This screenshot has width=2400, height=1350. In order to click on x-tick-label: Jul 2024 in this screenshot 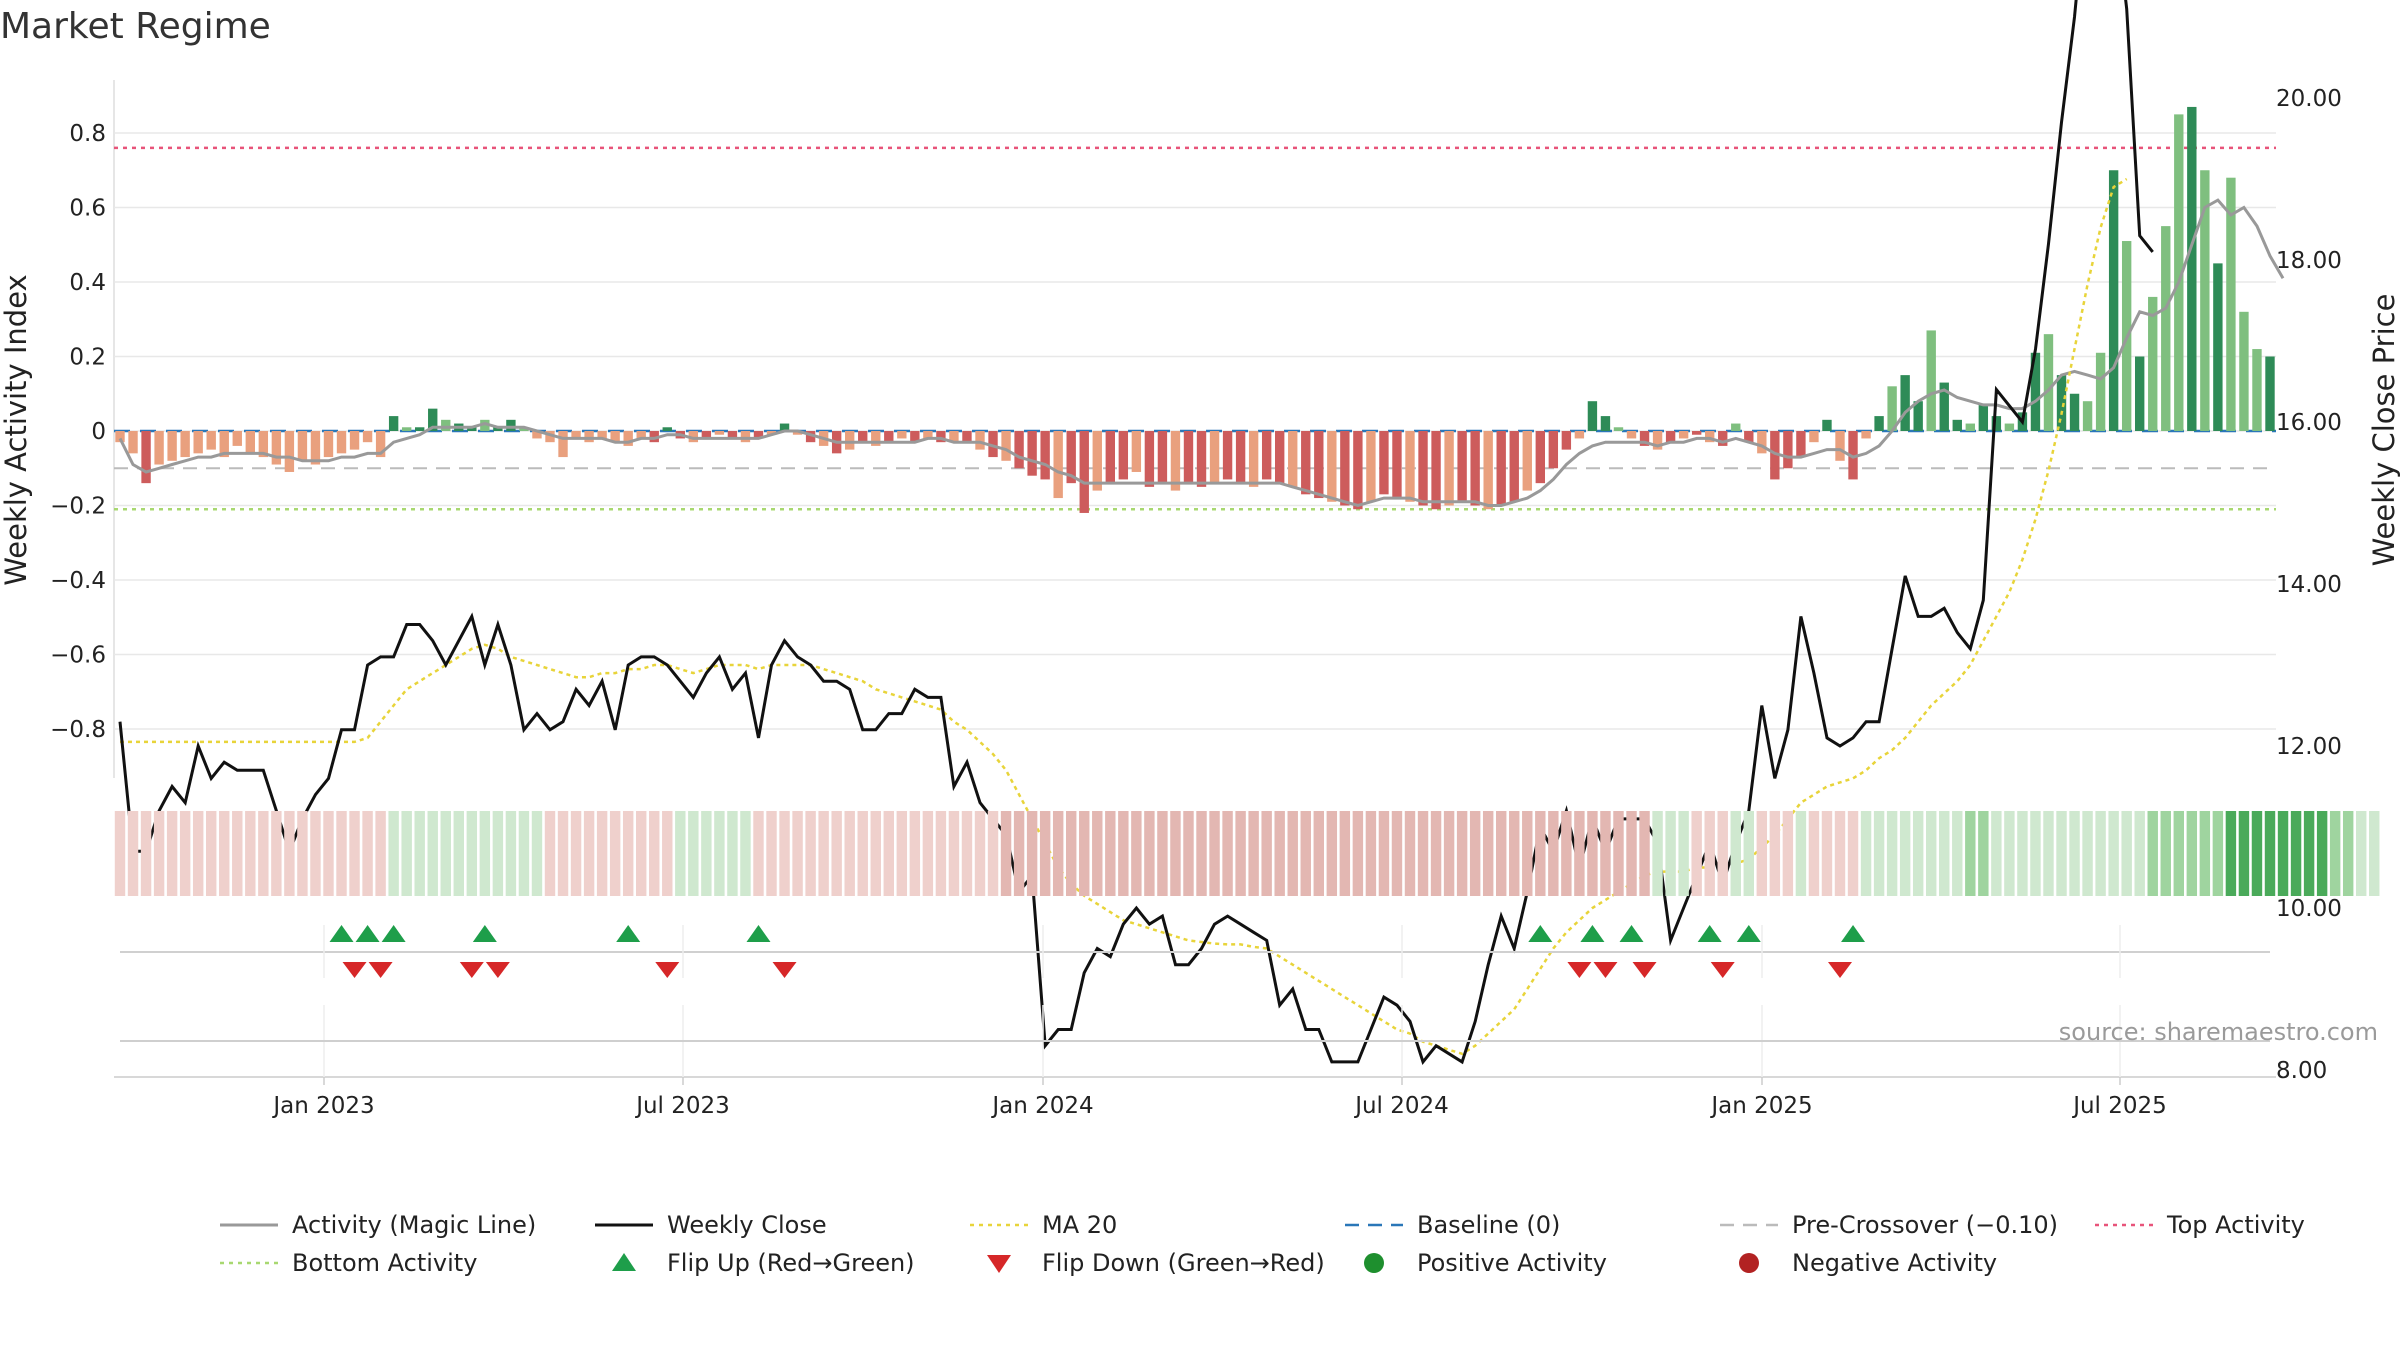, I will do `click(1401, 1106)`.